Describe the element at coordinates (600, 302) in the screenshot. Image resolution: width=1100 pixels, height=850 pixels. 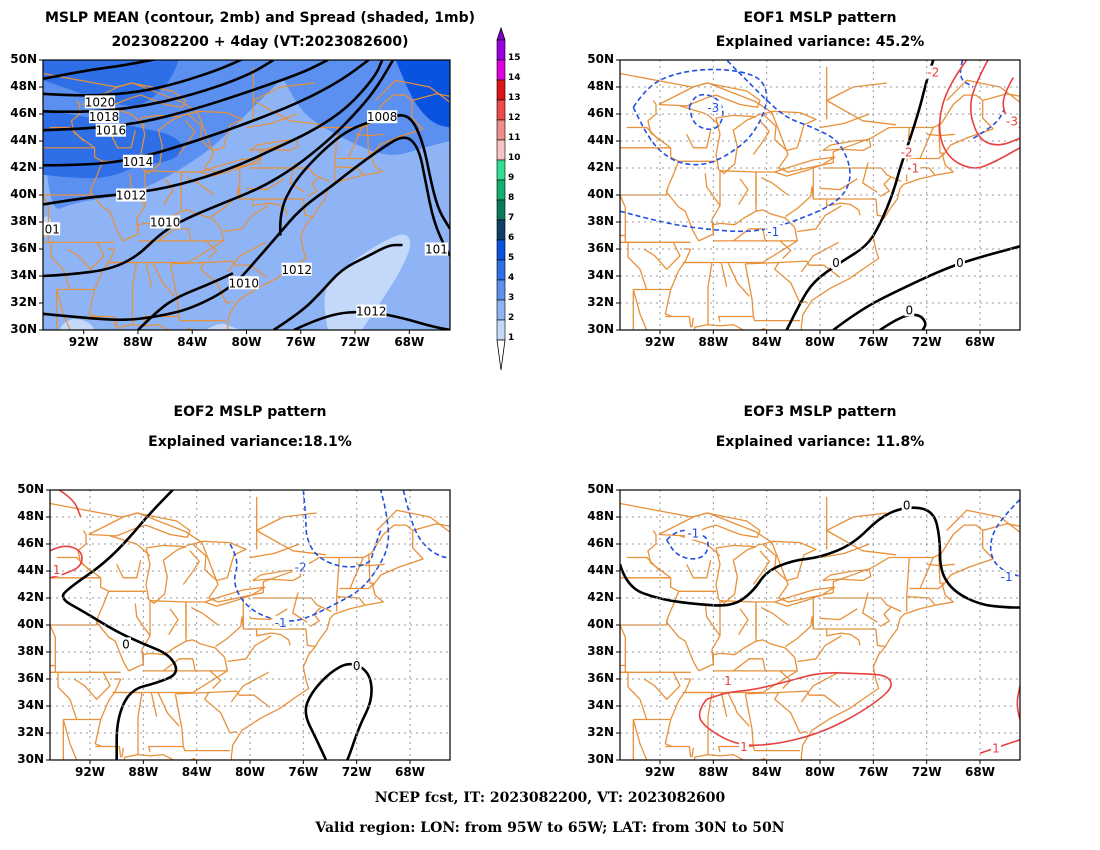
I see `lat-tick-label: 32N` at that location.